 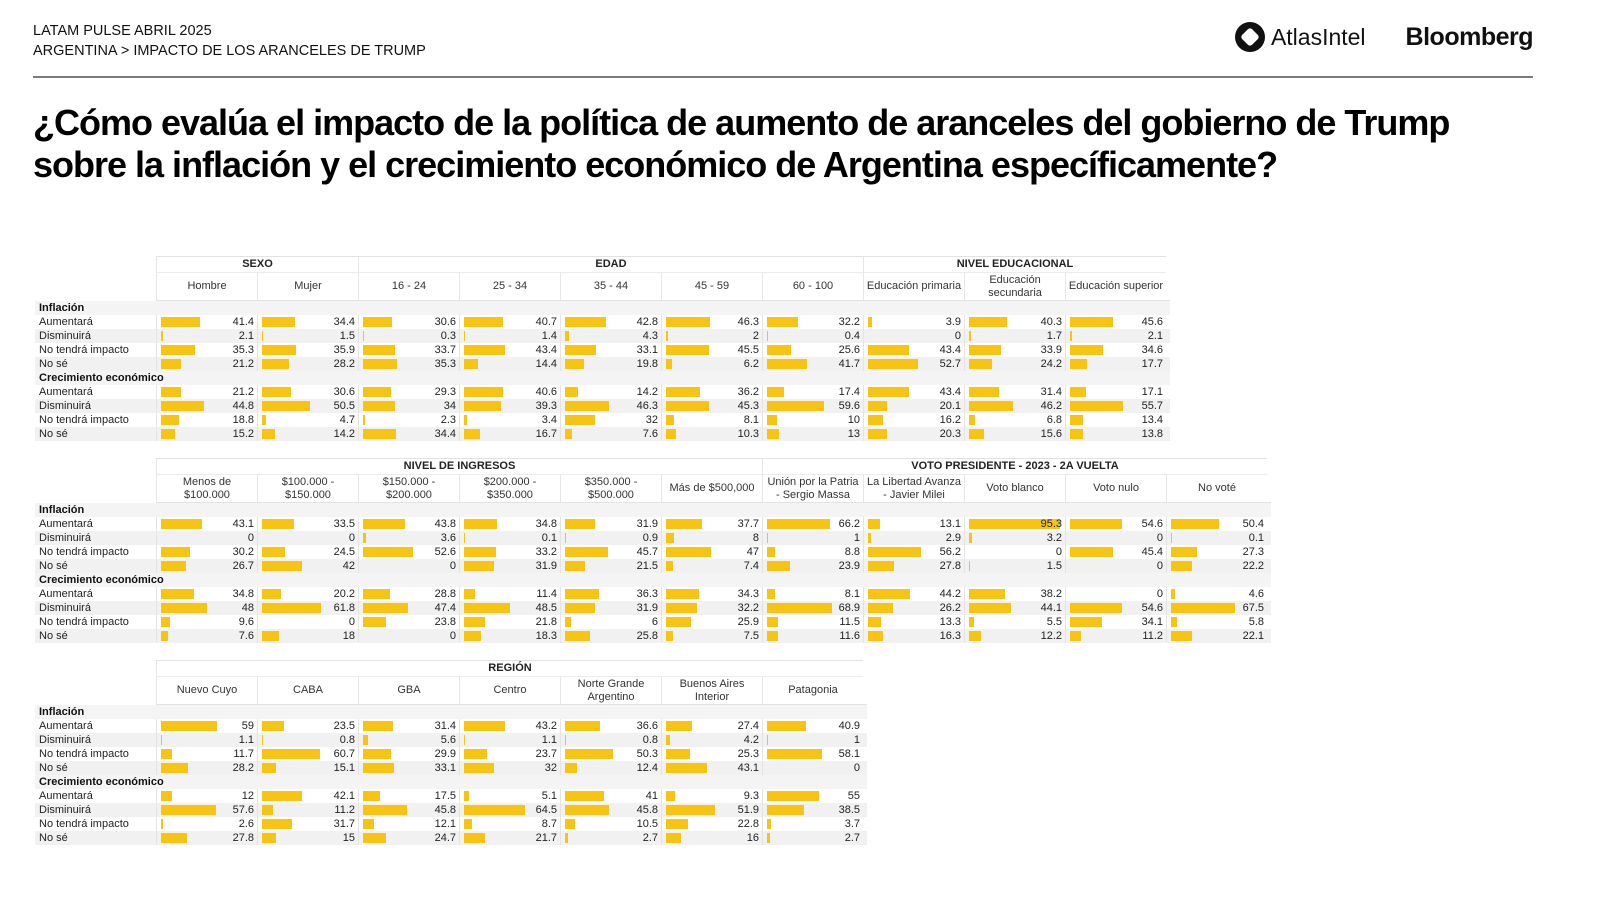 I want to click on data-cell: 8, so click(x=711, y=538).